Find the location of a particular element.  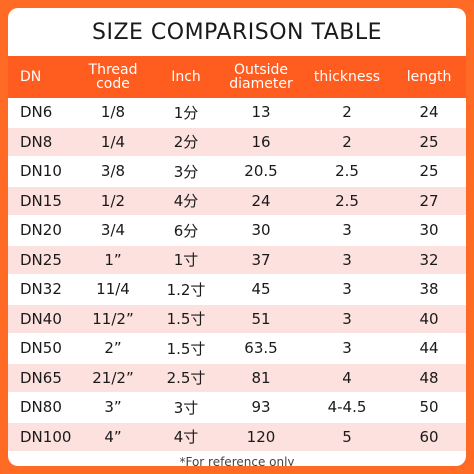

cell-inch: 4分 is located at coordinates (186, 201).